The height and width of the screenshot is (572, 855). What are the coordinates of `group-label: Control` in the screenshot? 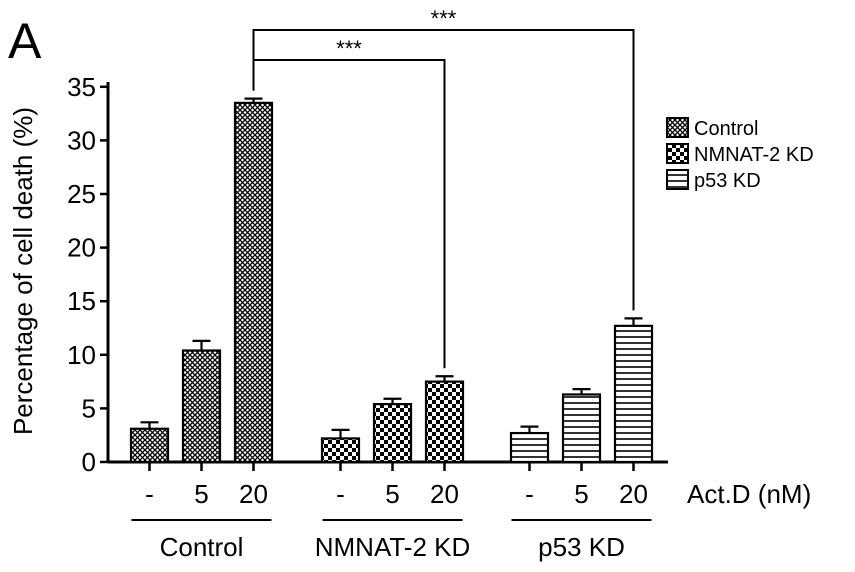 It's located at (202, 547).